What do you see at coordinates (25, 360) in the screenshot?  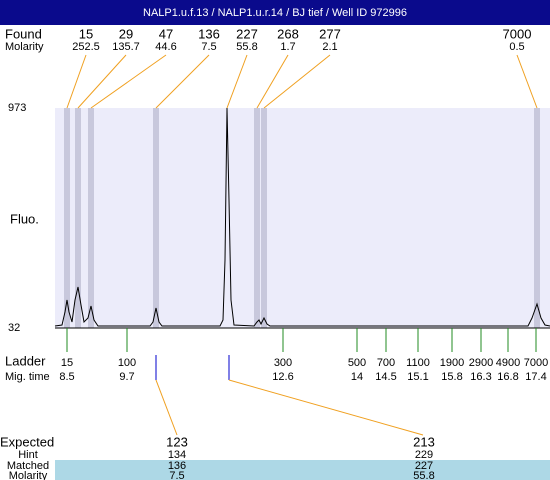 I see `ladder-label: Ladder` at bounding box center [25, 360].